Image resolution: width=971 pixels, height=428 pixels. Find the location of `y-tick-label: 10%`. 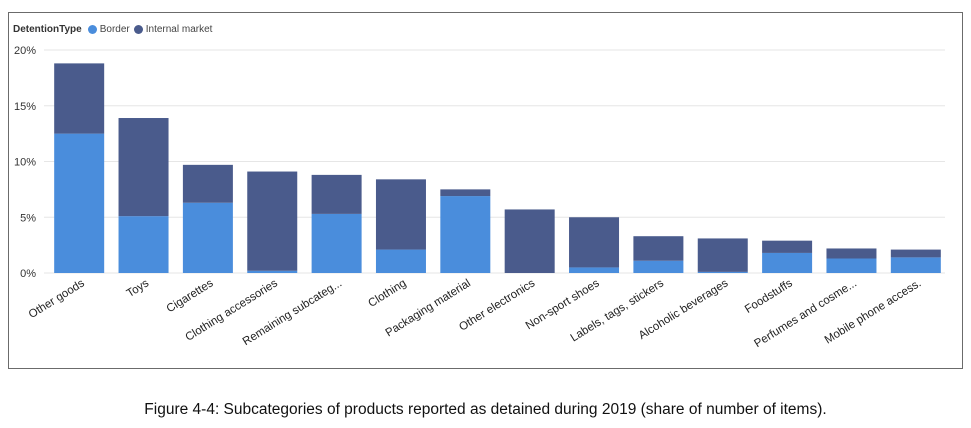

y-tick-label: 10% is located at coordinates (25, 163).